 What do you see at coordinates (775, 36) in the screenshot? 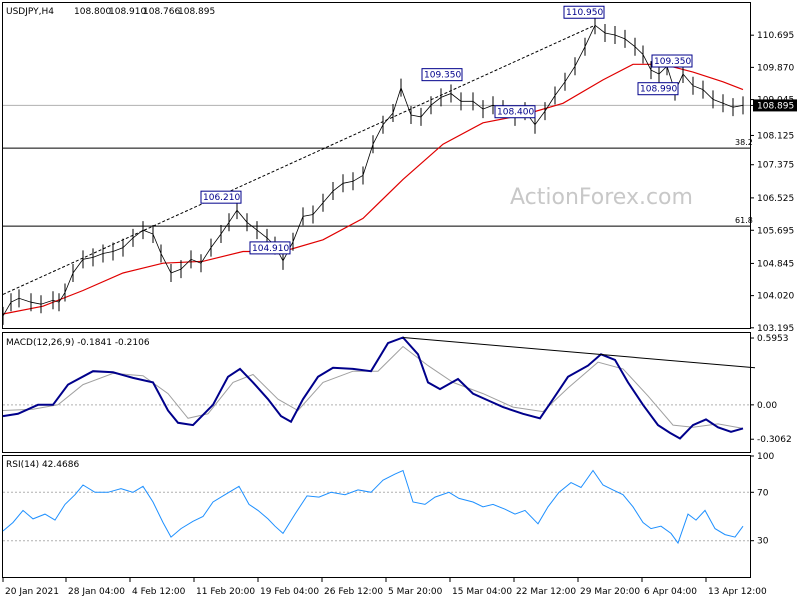
I see `price-tick-label: 110.695` at bounding box center [775, 36].